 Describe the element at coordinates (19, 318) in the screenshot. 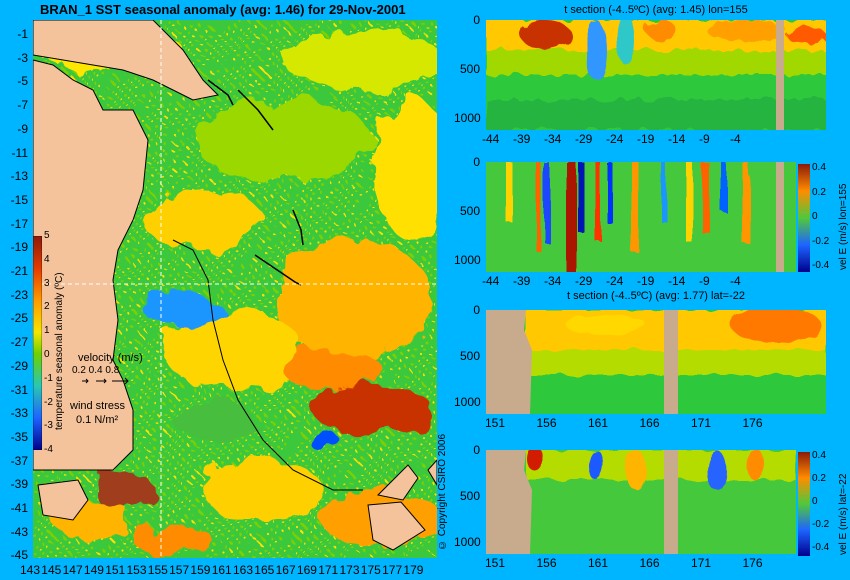

I see `lat-tick-label: -25` at that location.